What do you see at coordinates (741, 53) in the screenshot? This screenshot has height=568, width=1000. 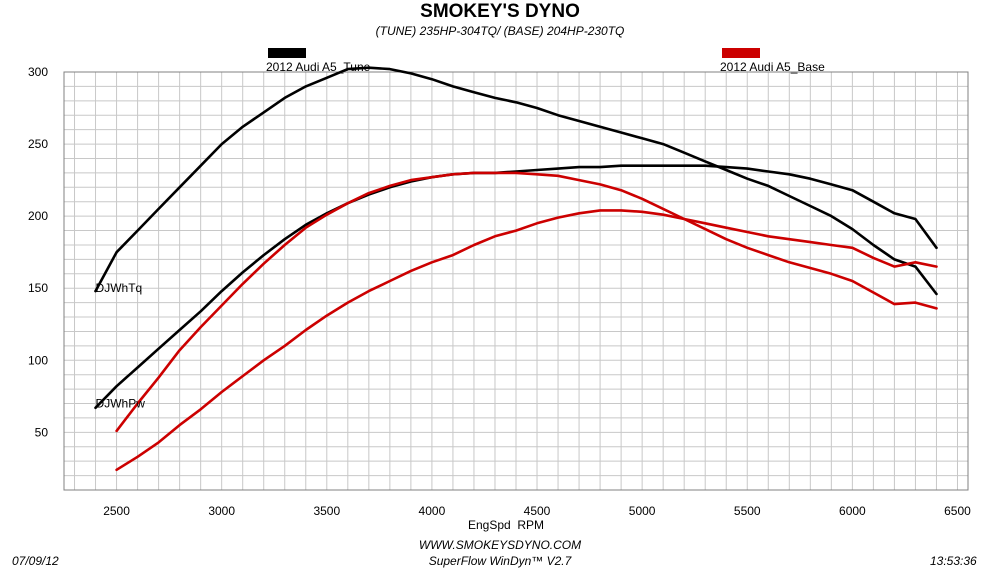 I see `legend-swatch-base` at bounding box center [741, 53].